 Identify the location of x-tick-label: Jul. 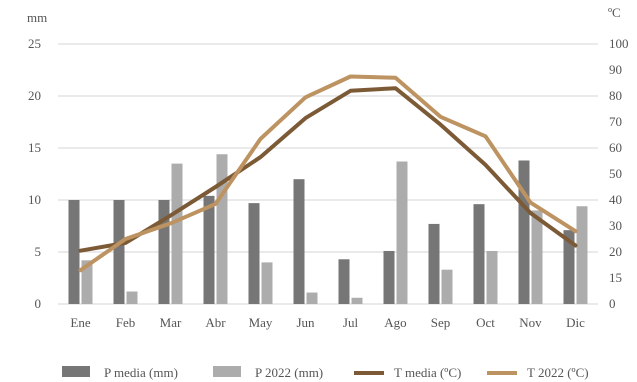
(351, 322).